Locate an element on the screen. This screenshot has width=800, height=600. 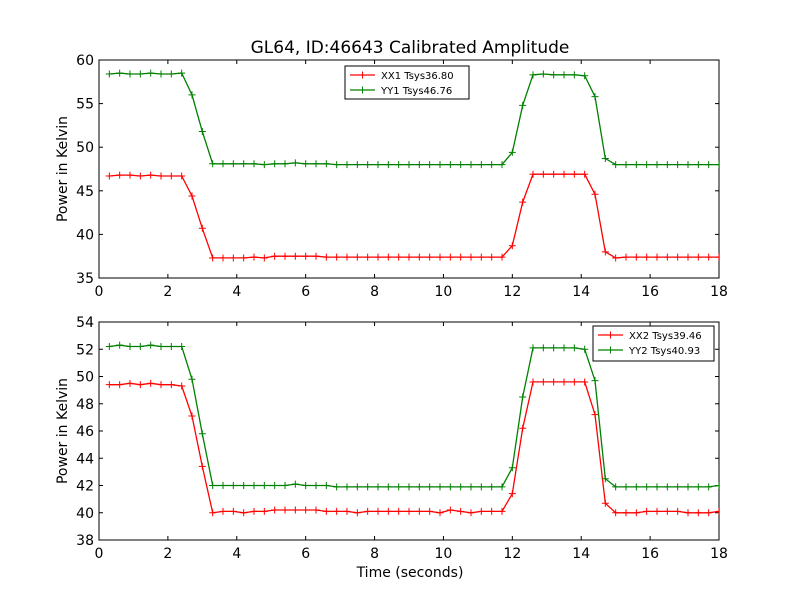
x-tick-label: 0 is located at coordinates (99, 292).